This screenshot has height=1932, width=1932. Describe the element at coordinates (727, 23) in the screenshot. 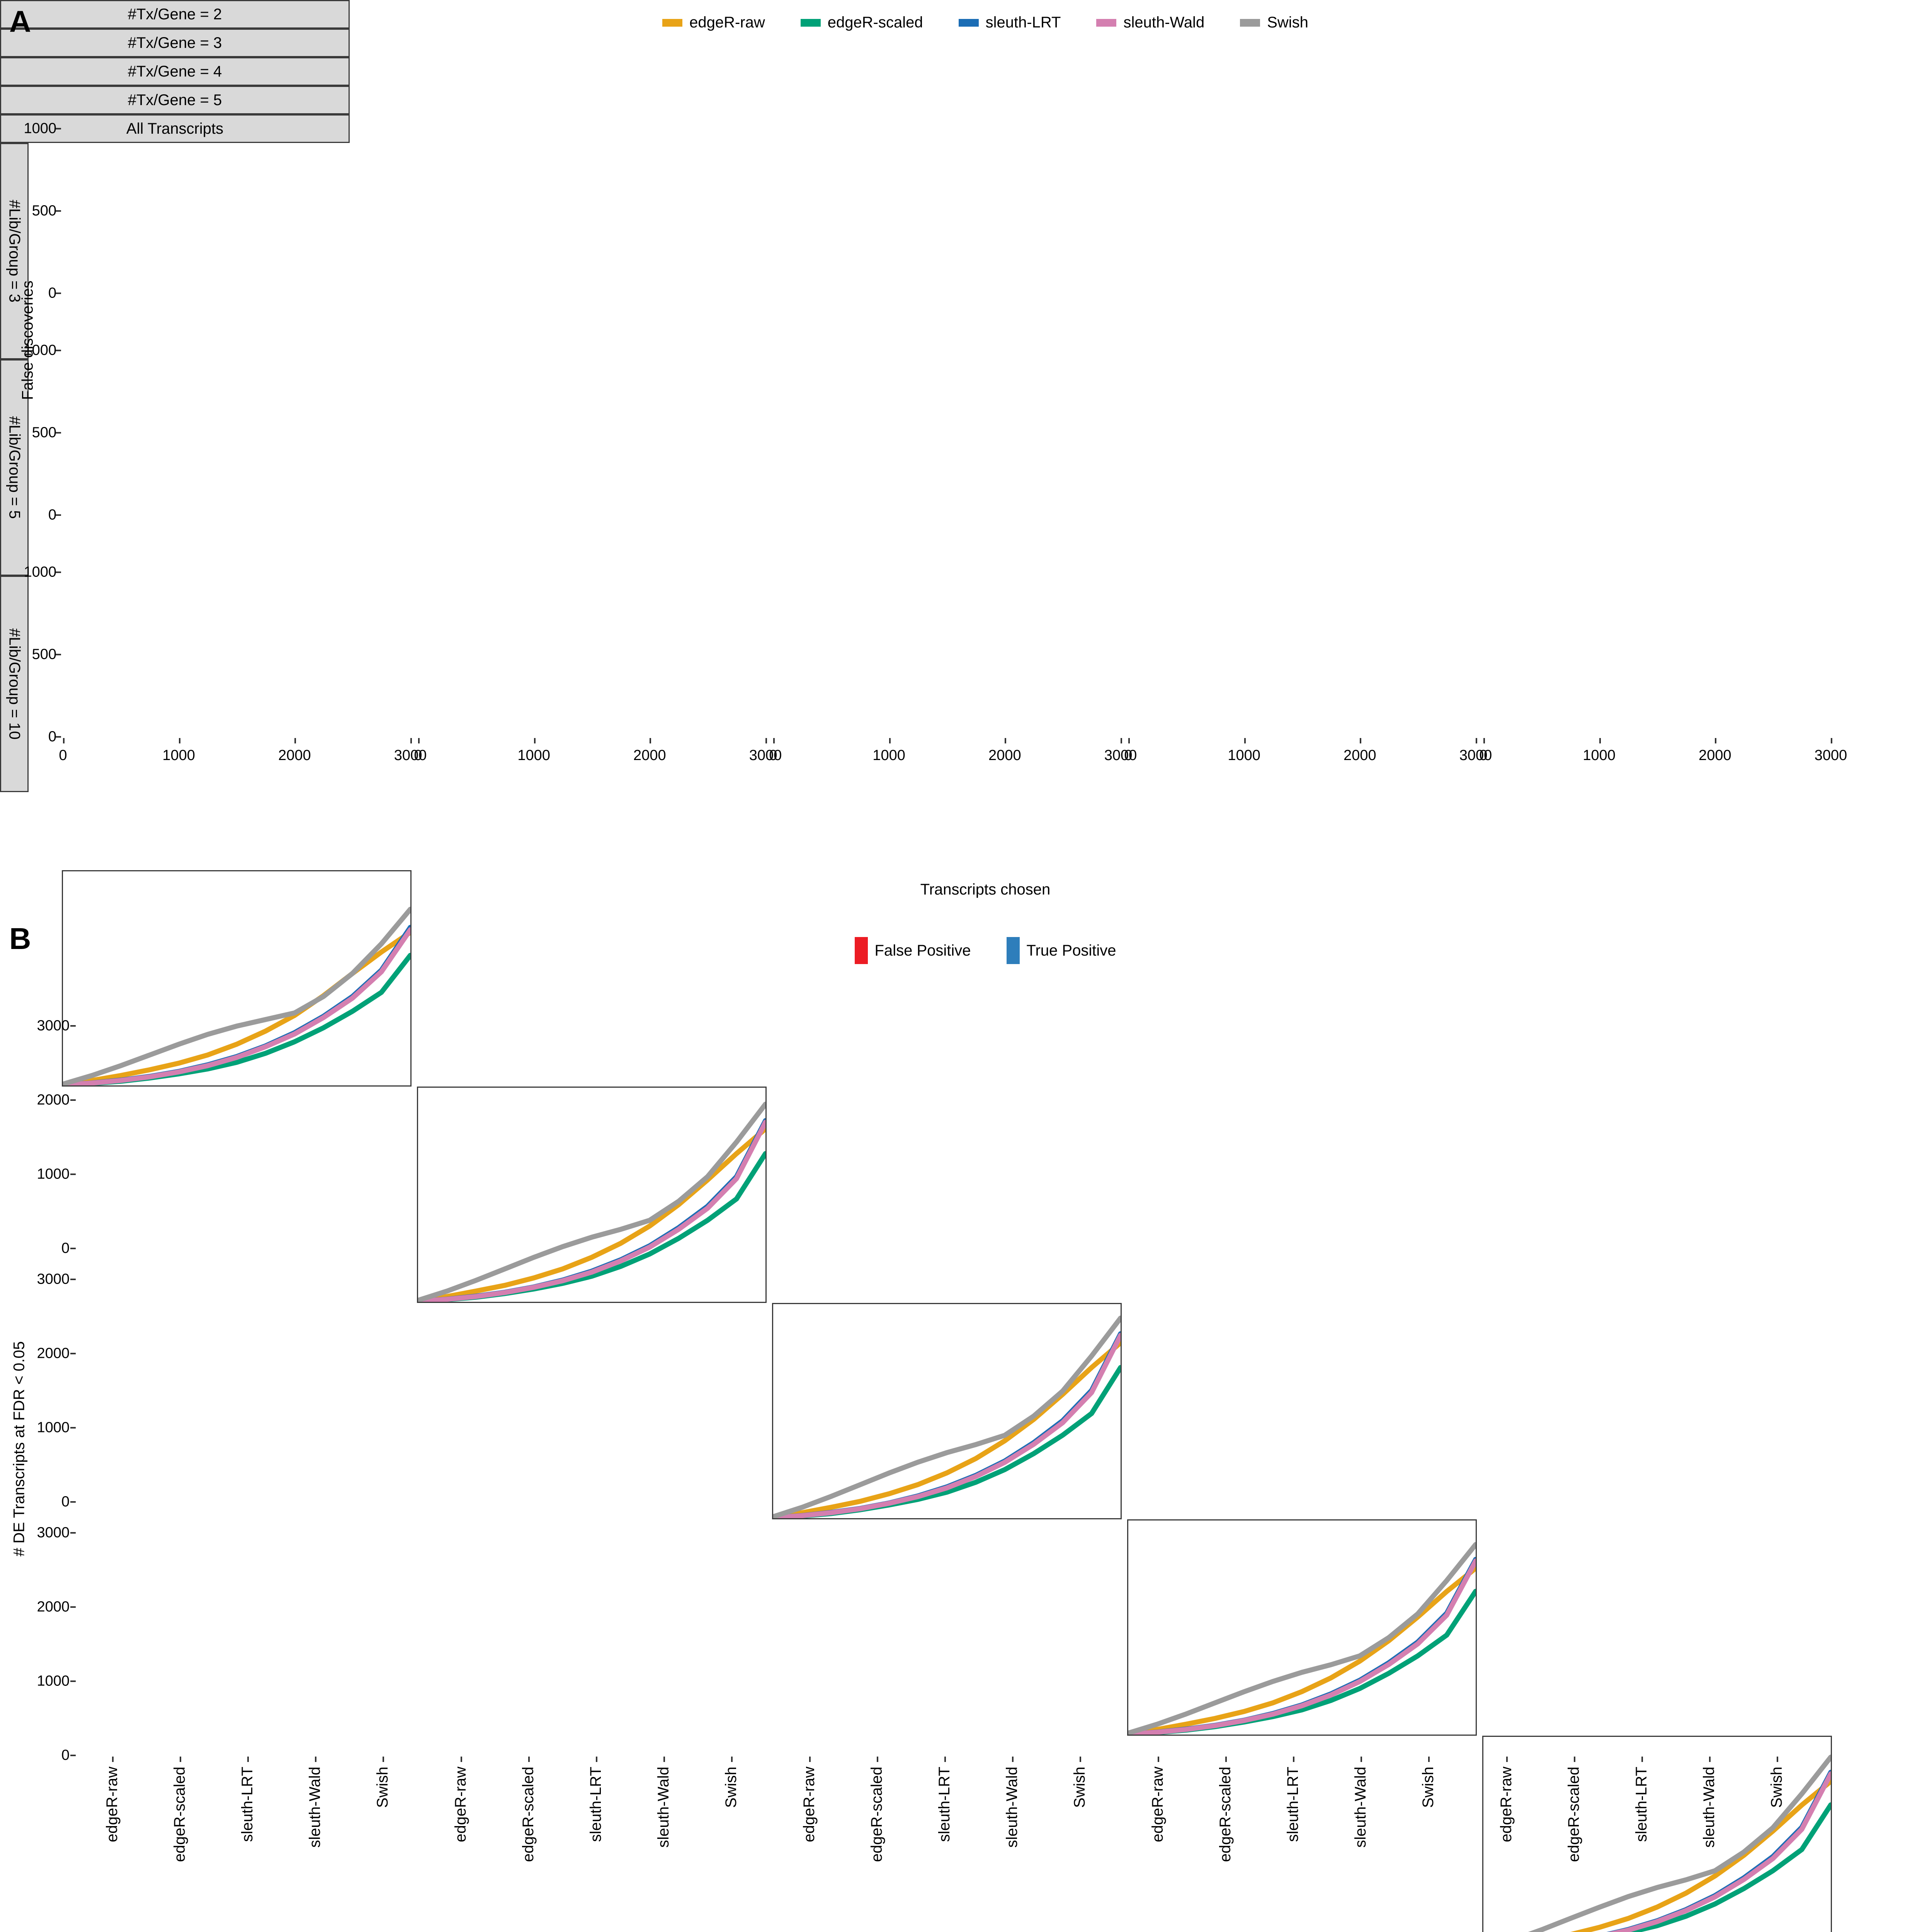

I see `legend-a-label: edgeR-raw` at that location.